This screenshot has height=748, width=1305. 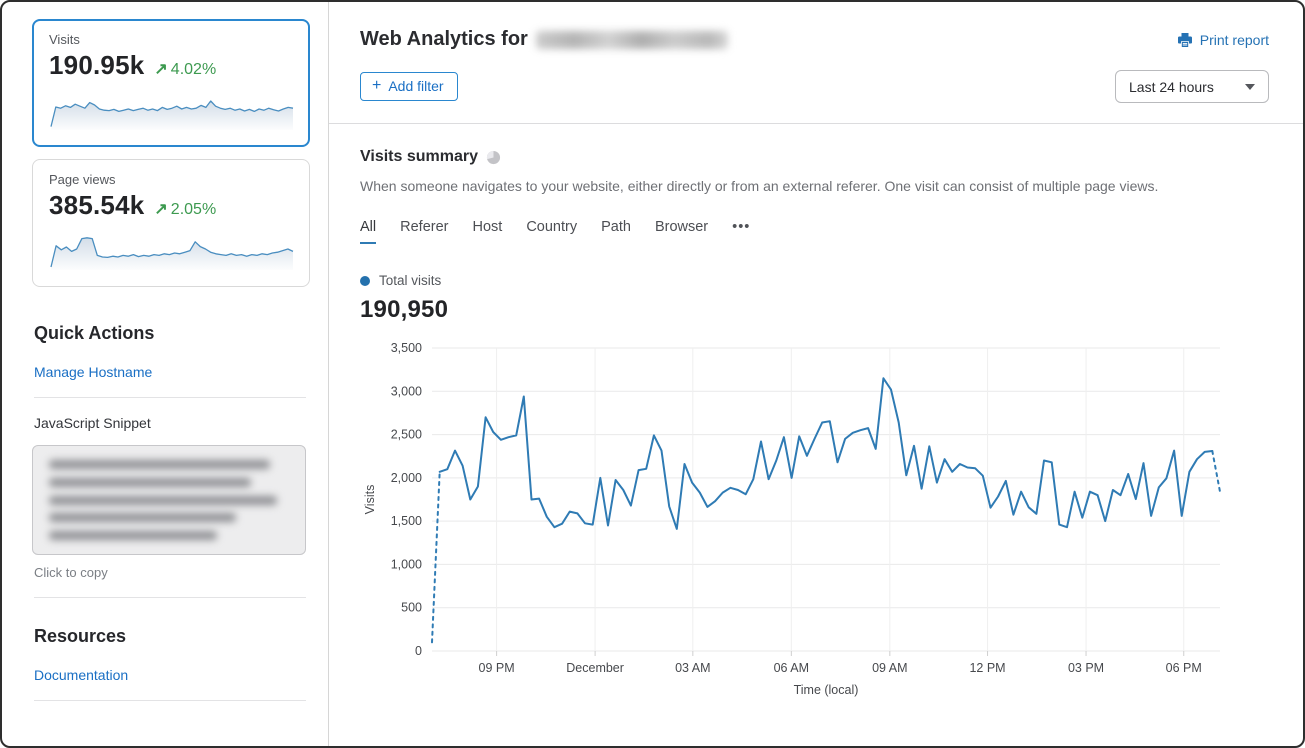 I want to click on tab-more: •••, so click(x=741, y=227).